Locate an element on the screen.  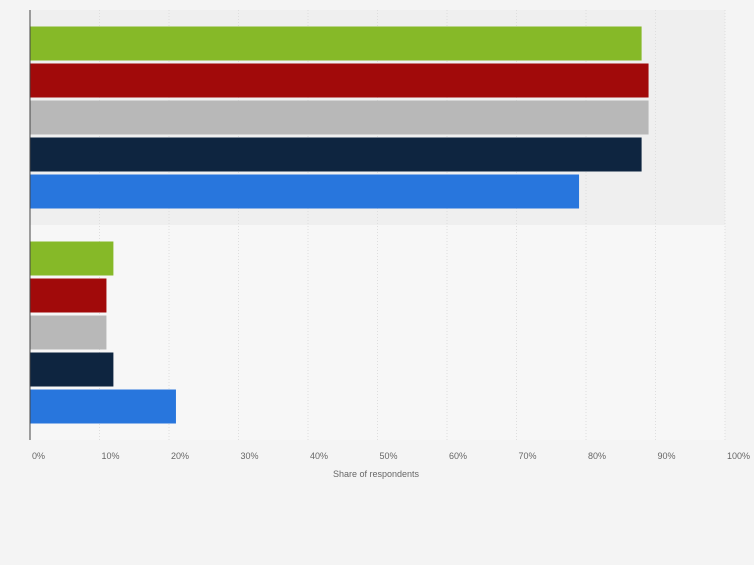
x-tick-label: 30% is located at coordinates (250, 456).